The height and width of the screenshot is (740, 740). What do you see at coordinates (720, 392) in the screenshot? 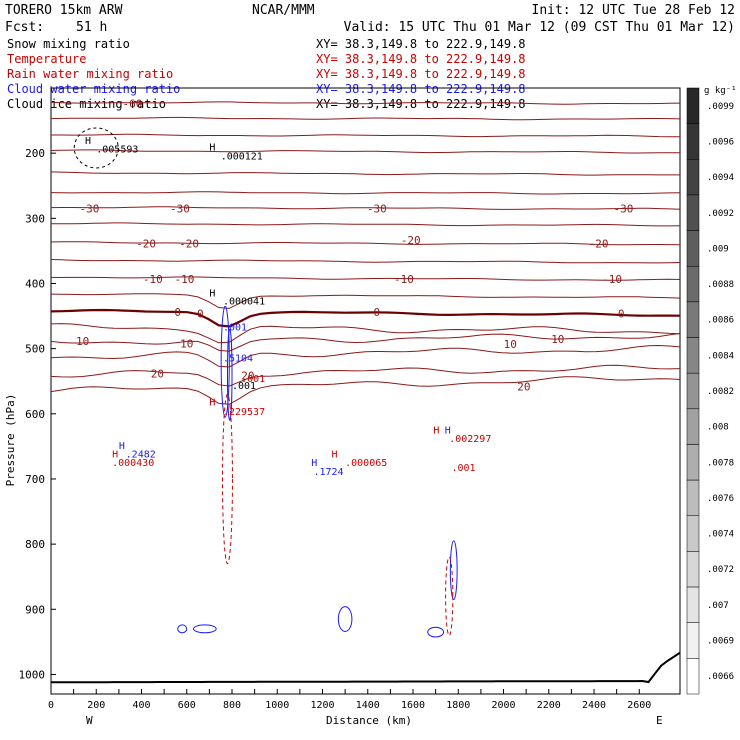
I see `colorbar-label: .0082` at bounding box center [720, 392].